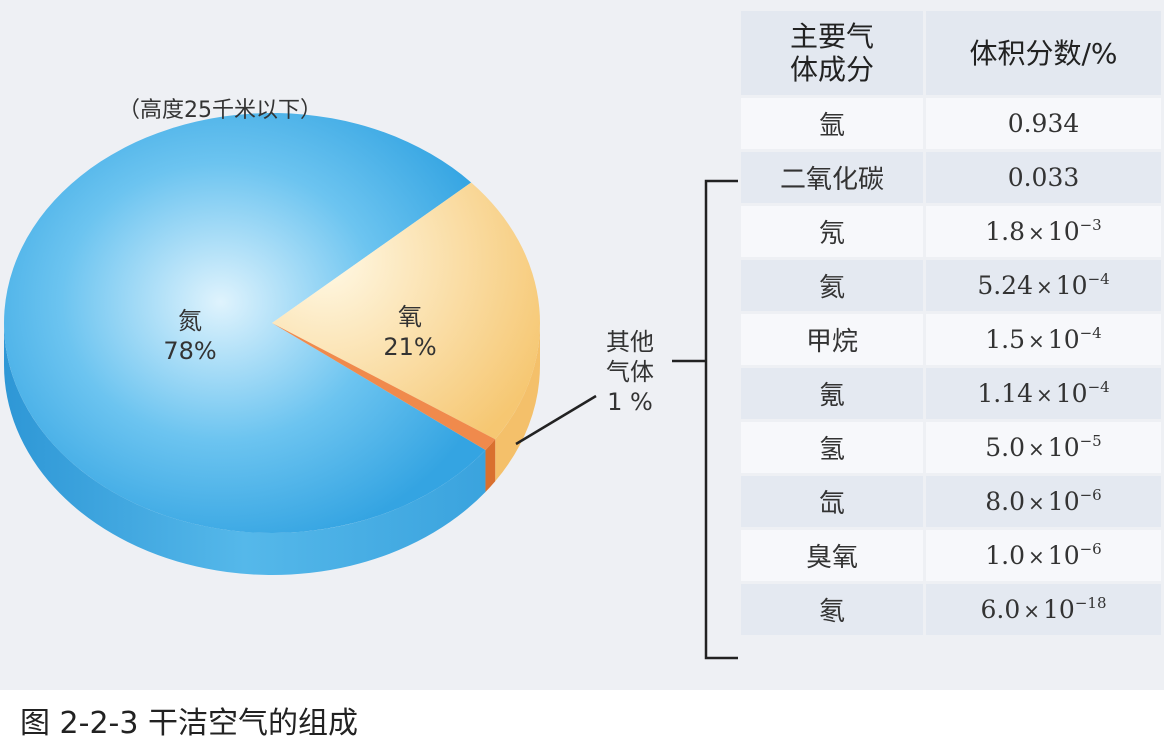 The height and width of the screenshot is (750, 1164). I want to click on slice-value-oxygen: 21%, so click(410, 347).